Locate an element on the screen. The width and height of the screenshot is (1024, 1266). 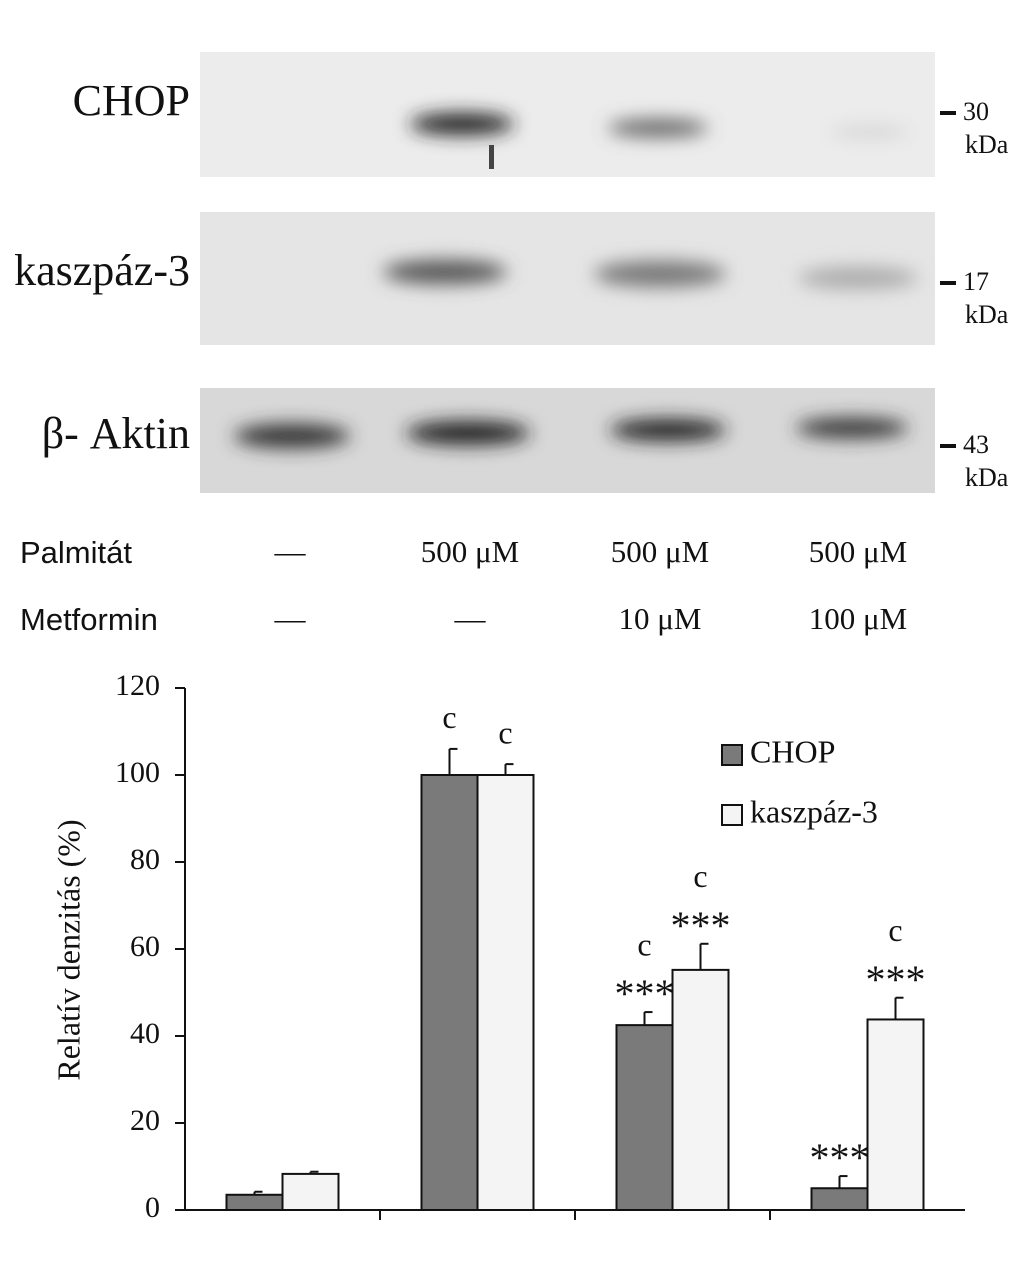
y-axis-label: Relatív denzitás (%) is located at coordinates (68, 949).